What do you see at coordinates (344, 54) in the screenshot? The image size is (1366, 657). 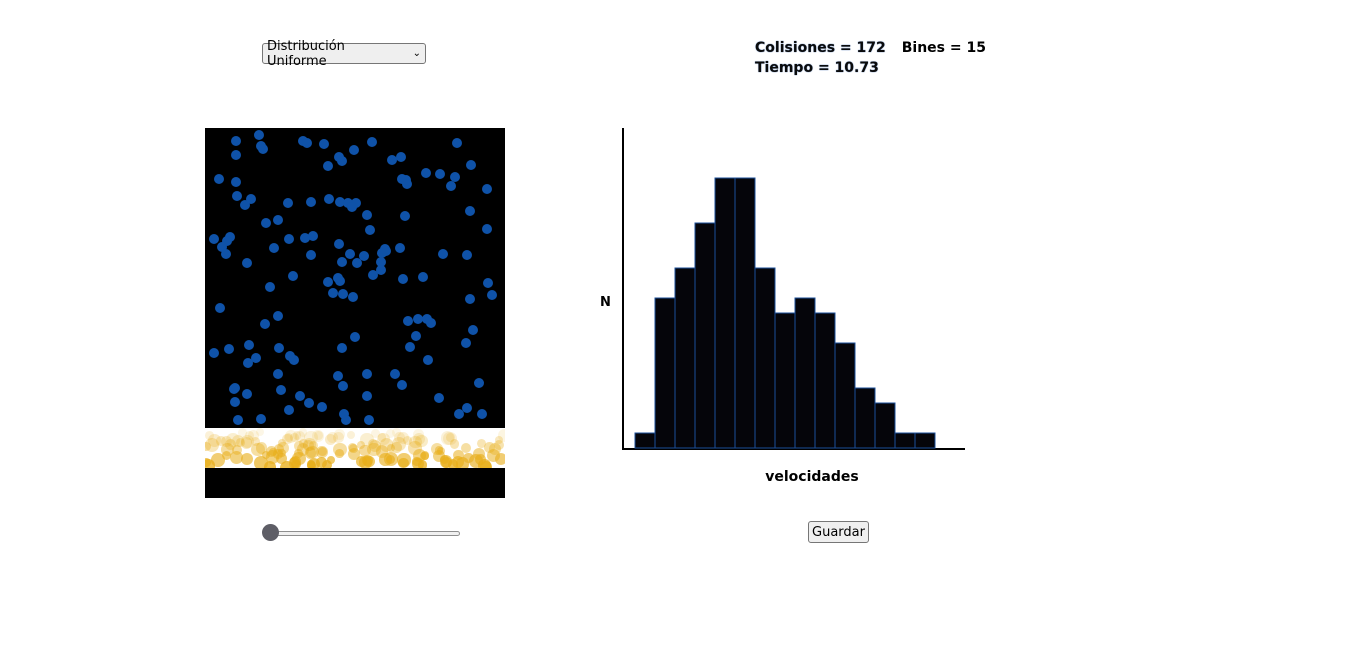 I see `distribution-select: Distribución Uniforme ⌄` at bounding box center [344, 54].